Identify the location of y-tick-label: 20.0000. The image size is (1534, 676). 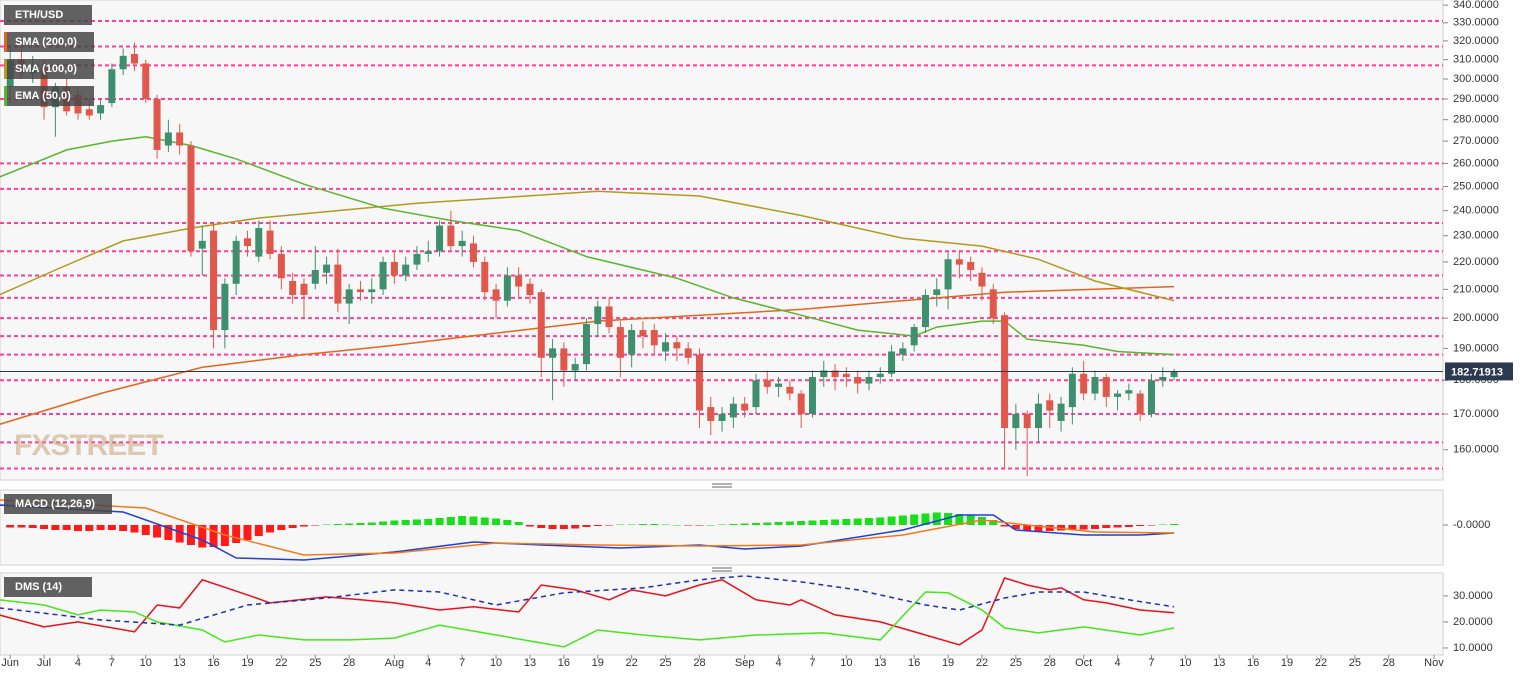
(1473, 622).